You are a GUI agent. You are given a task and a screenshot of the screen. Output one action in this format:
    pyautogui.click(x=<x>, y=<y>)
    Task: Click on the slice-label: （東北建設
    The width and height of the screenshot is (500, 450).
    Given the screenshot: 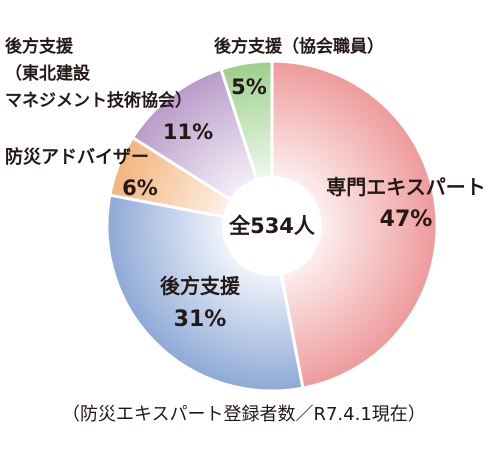 What is the action you would take?
    pyautogui.click(x=48, y=73)
    